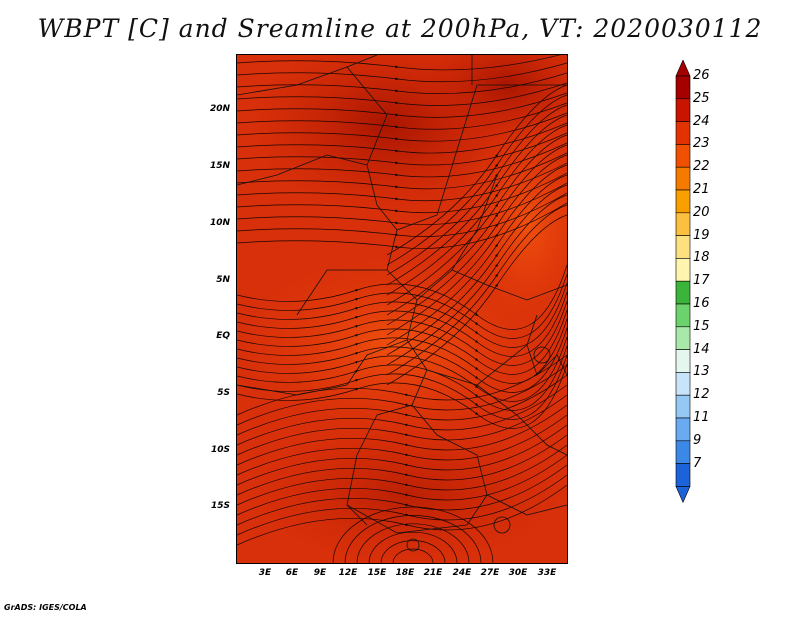 This screenshot has height=618, width=800. Describe the element at coordinates (701, 303) in the screenshot. I see `colorbar-label: 16` at that location.